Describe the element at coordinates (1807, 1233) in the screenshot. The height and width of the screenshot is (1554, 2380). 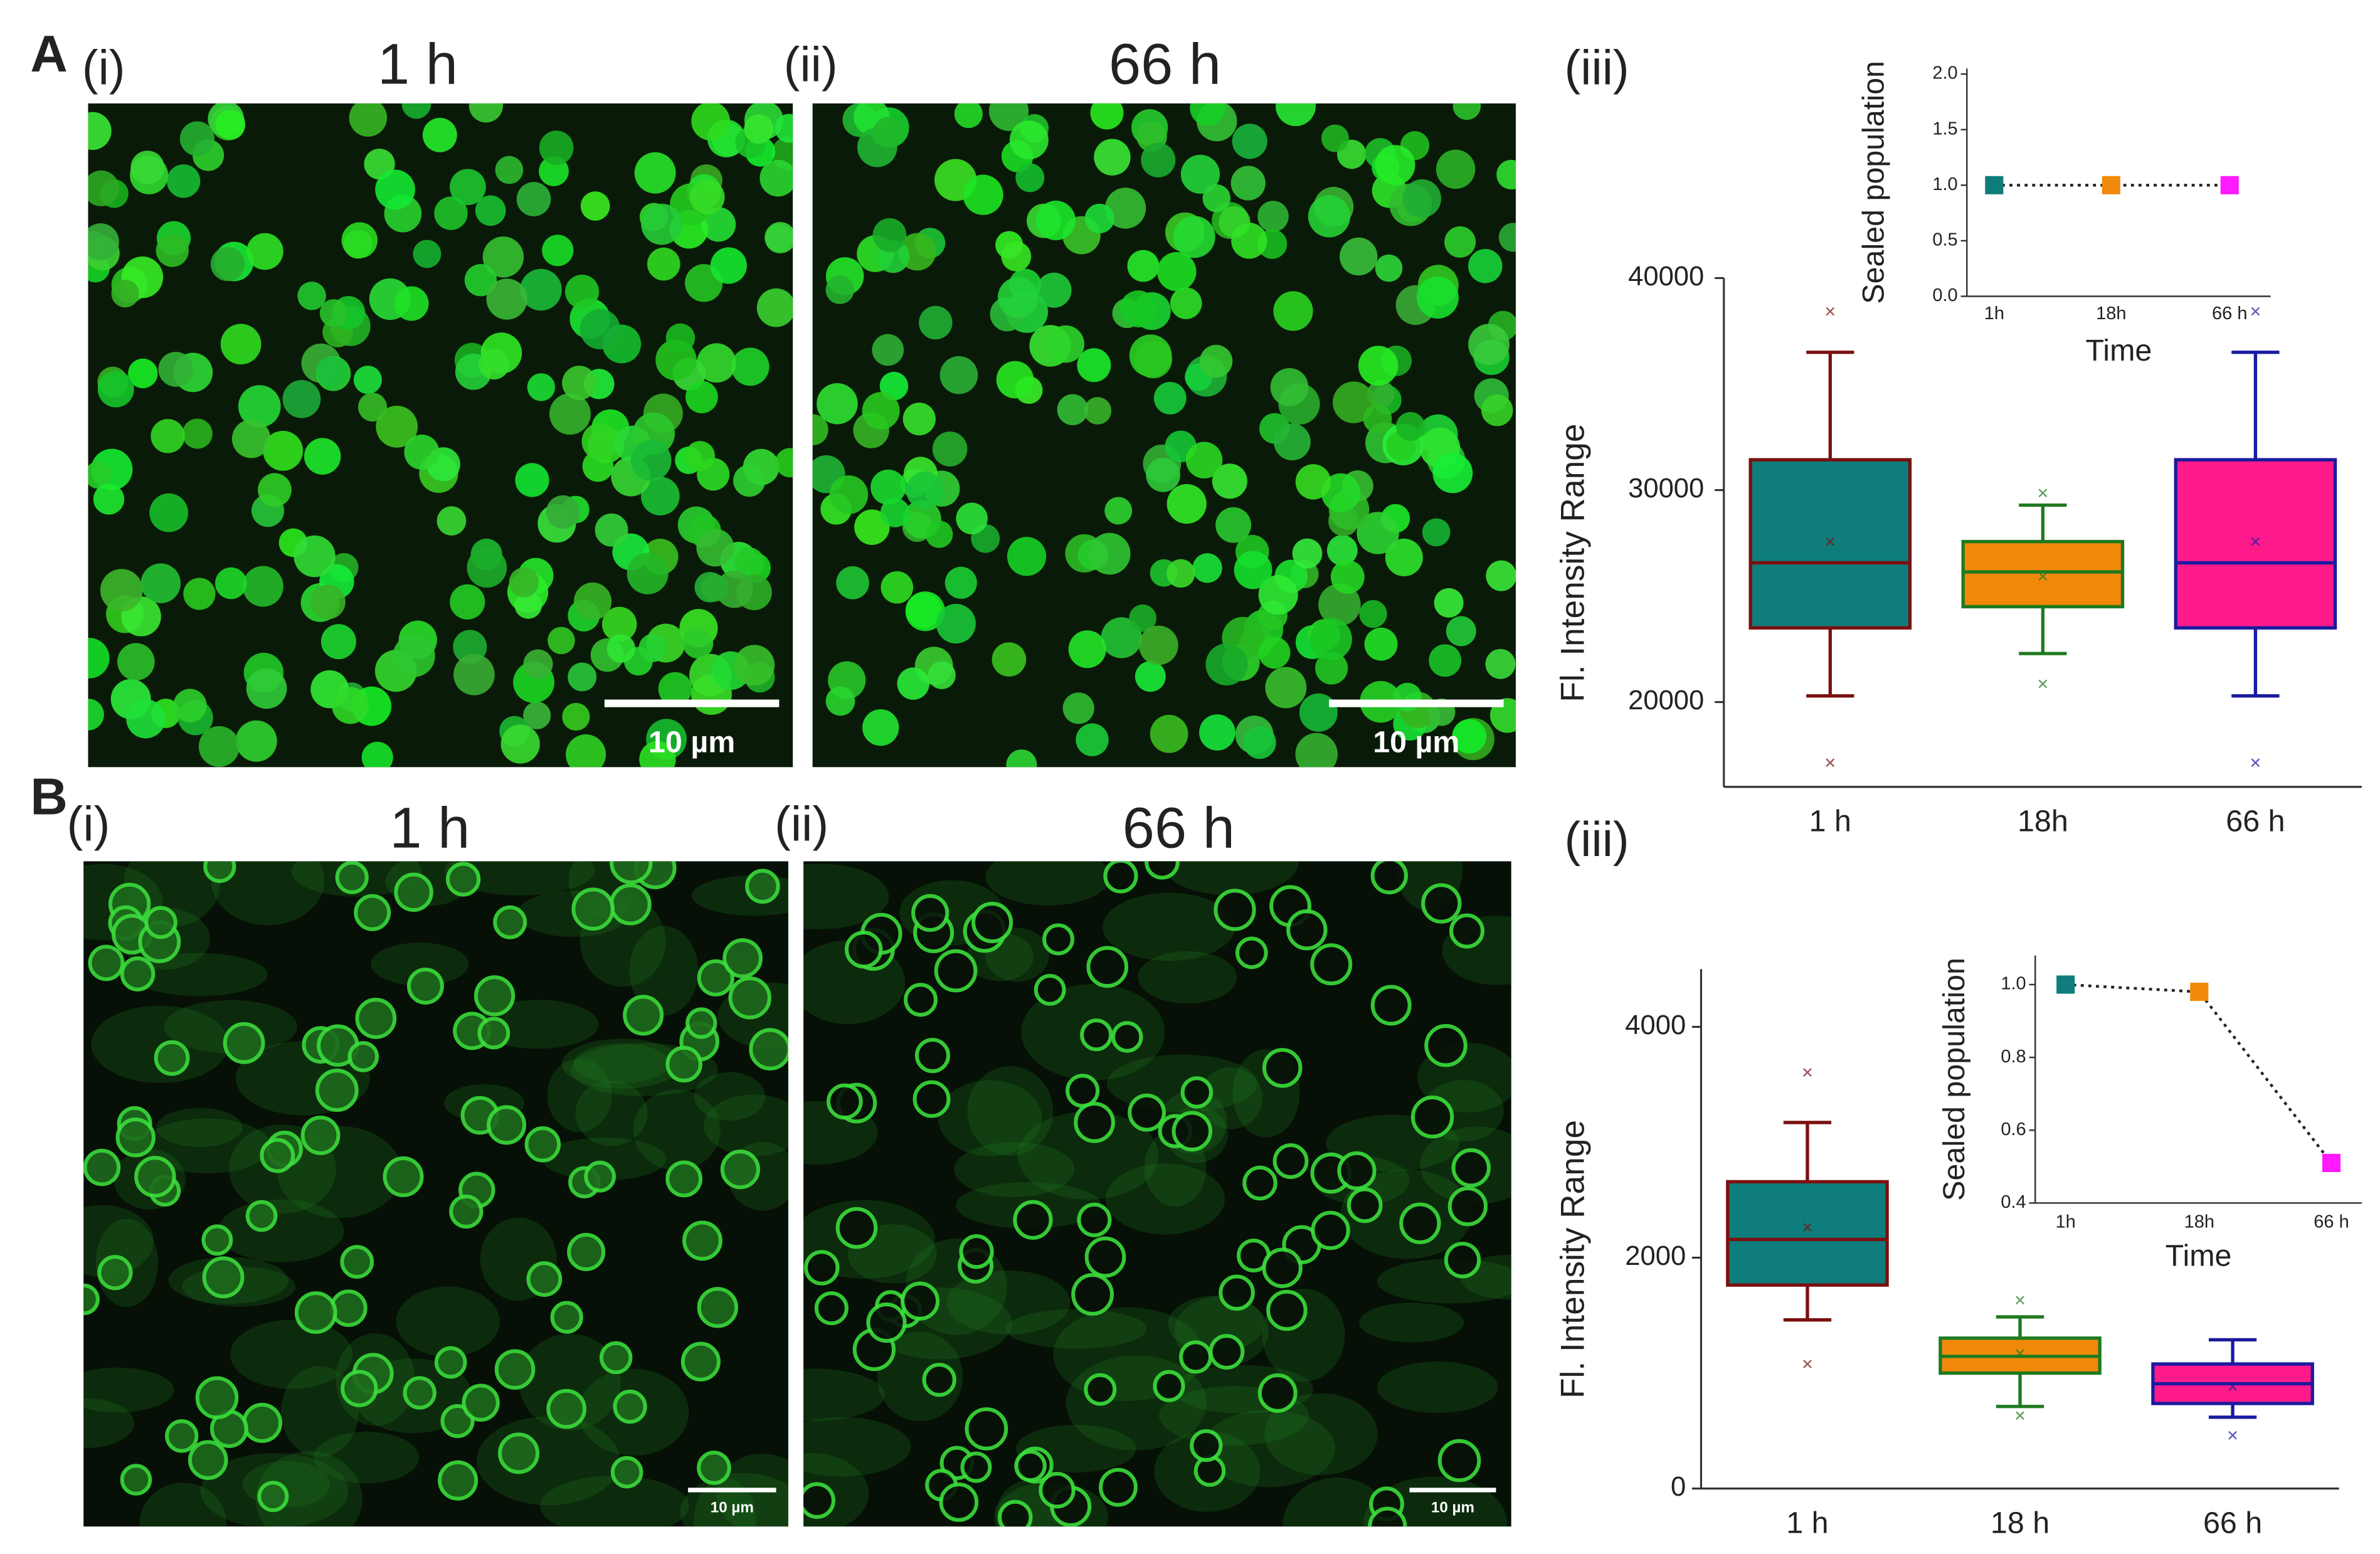
I see `box` at that location.